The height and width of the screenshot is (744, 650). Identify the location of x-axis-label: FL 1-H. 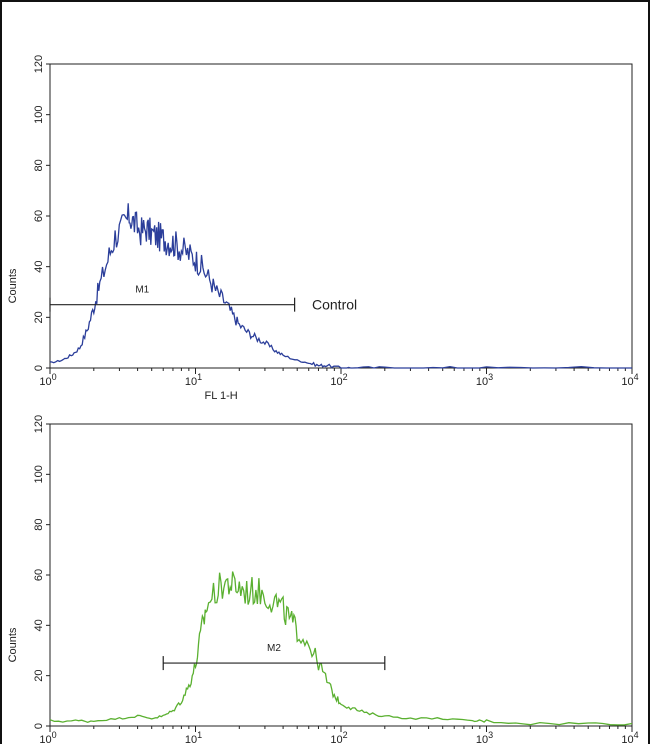
(221, 396).